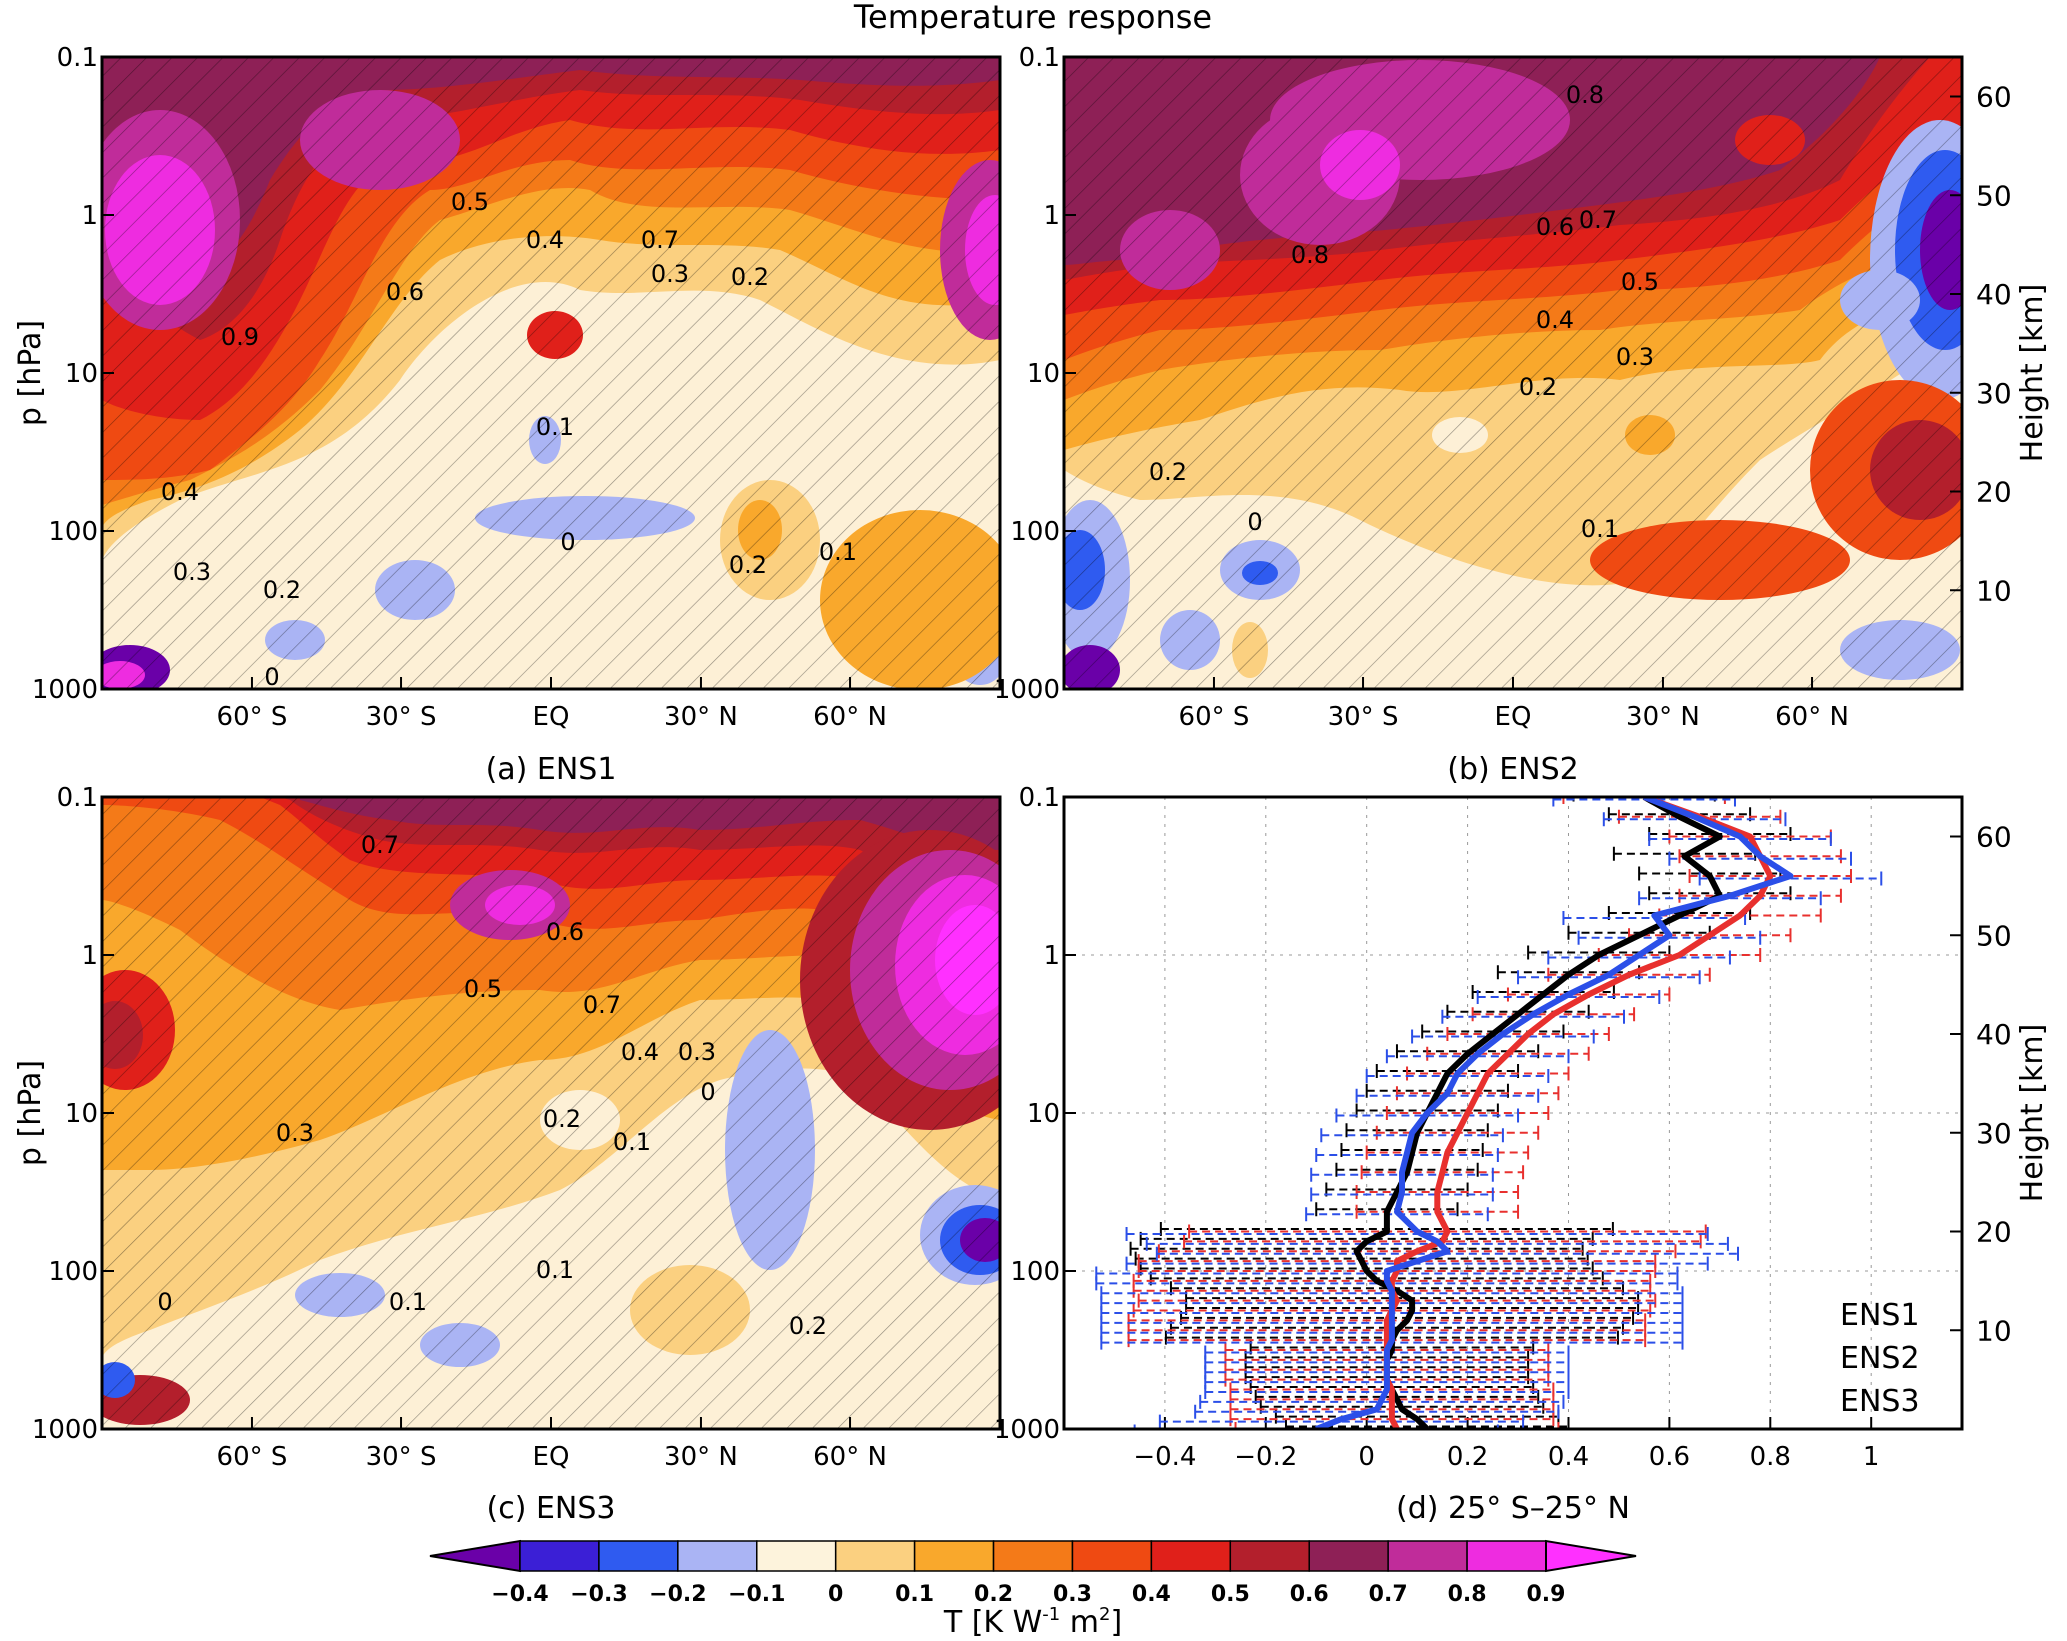 Image resolution: width=2067 pixels, height=1641 pixels. What do you see at coordinates (1072, 1594) in the screenshot?
I see `colorbar-tick-label: 0.3` at bounding box center [1072, 1594].